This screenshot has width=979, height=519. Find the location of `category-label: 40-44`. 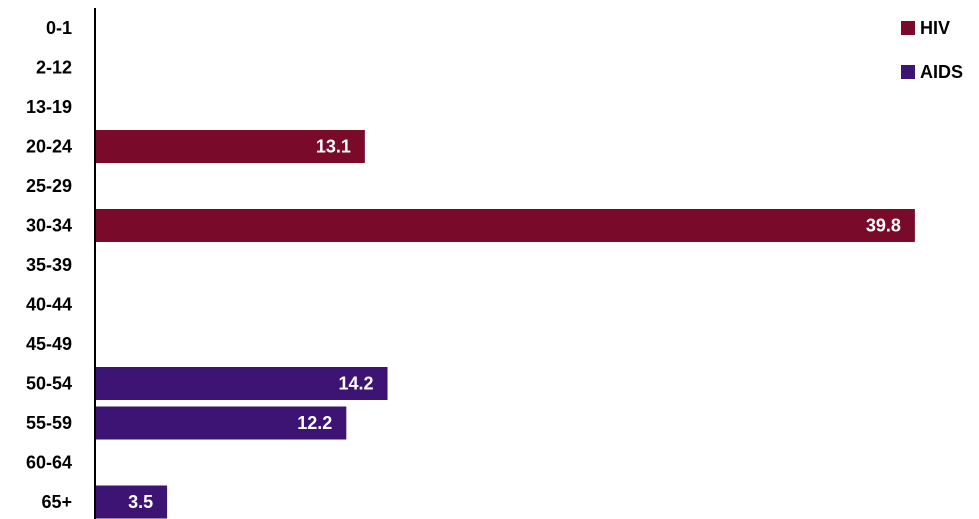

category-label: 40-44 is located at coordinates (49, 305).